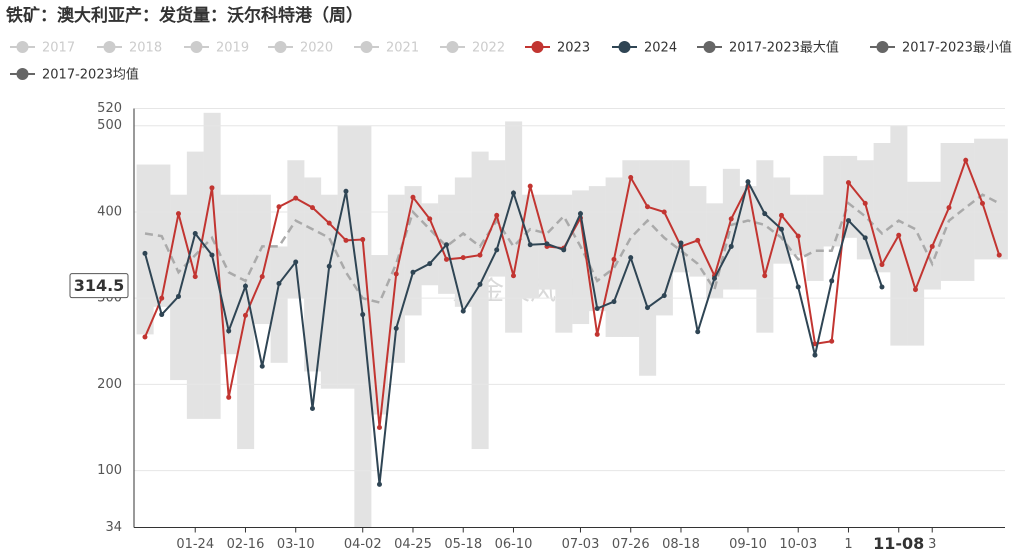 The height and width of the screenshot is (555, 1029). Describe the element at coordinates (488, 48) in the screenshot. I see `legend-label: 2022` at that location.